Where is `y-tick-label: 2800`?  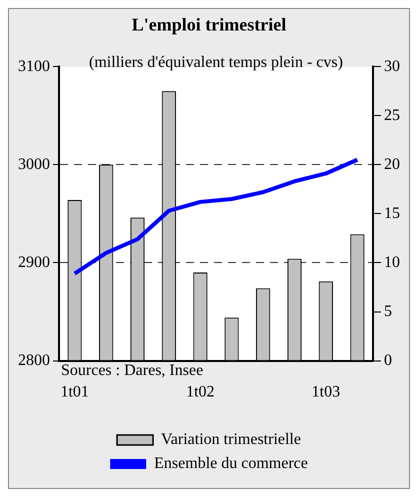
y-tick-label: 2800 is located at coordinates (34, 361).